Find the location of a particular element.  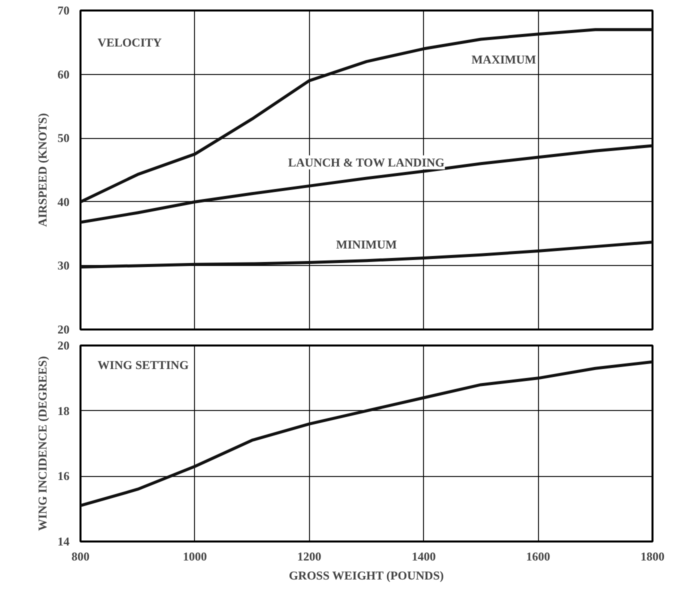

y-axis-title: WING INCIDENCE (DEGREES) is located at coordinates (43, 443).